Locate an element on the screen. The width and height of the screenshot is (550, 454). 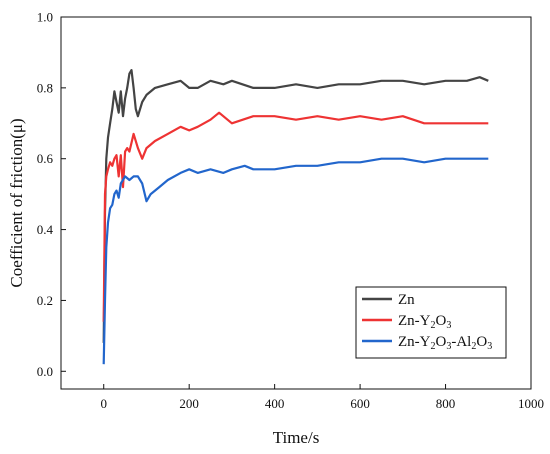
legend: Zn Zn-Y2O3 Zn-Y2O3-Al2O3 is located at coordinates (431, 322).